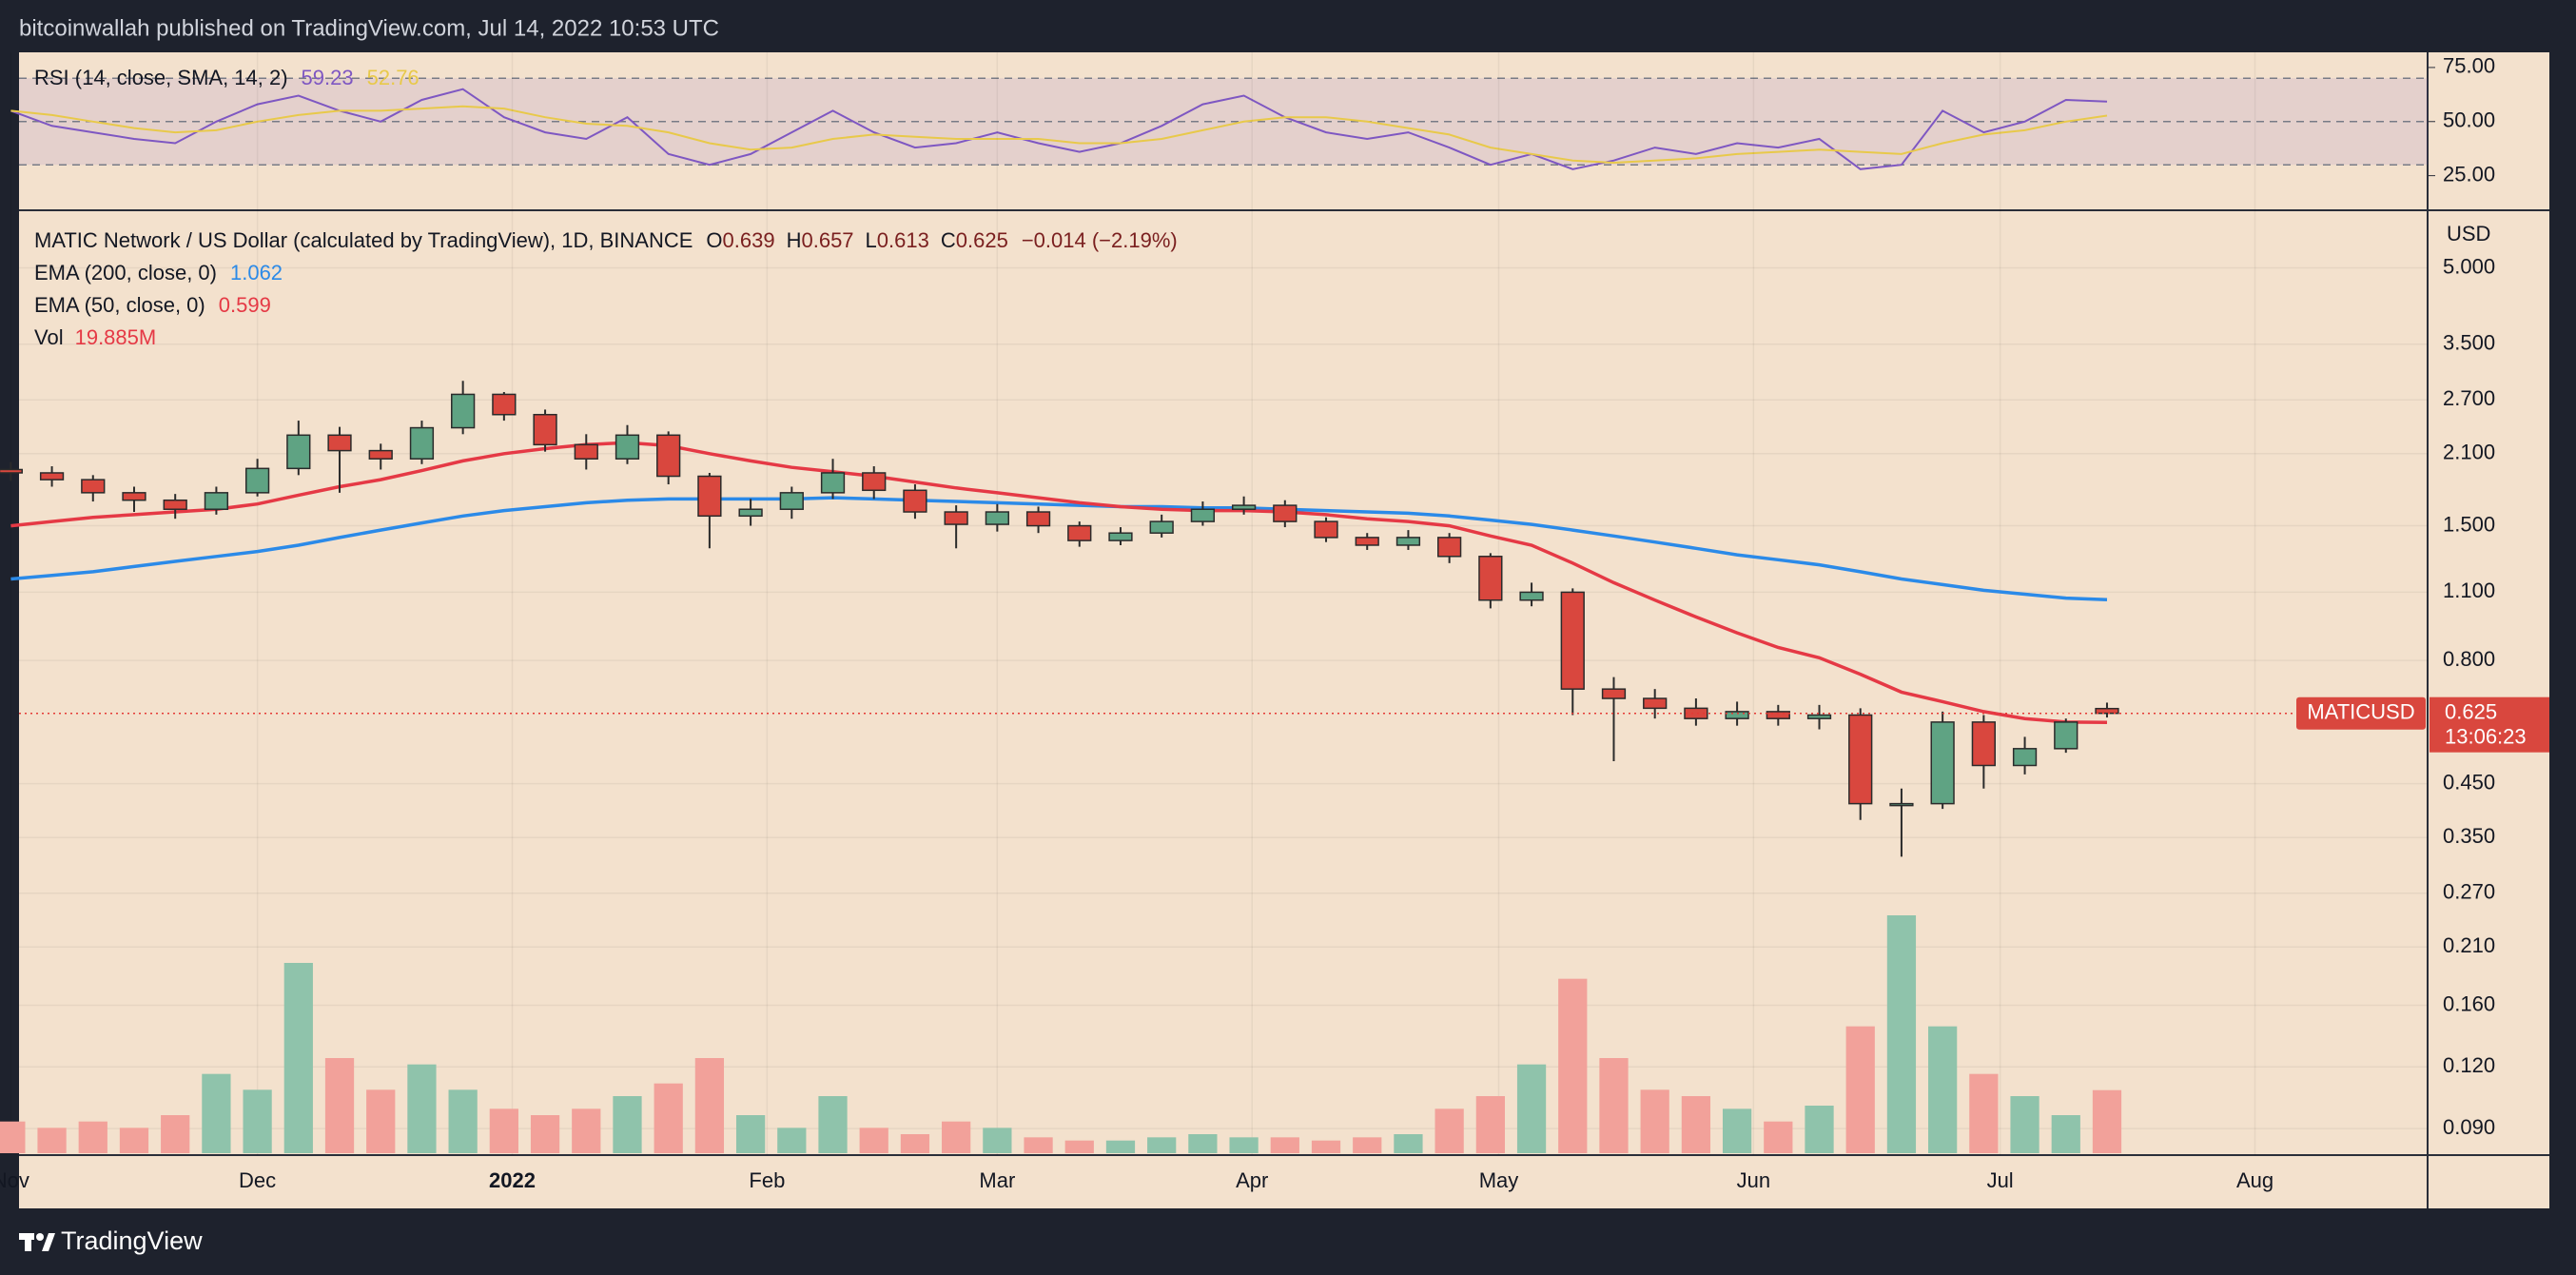 This screenshot has height=1275, width=2576. I want to click on volume-name: Vol, so click(49, 337).